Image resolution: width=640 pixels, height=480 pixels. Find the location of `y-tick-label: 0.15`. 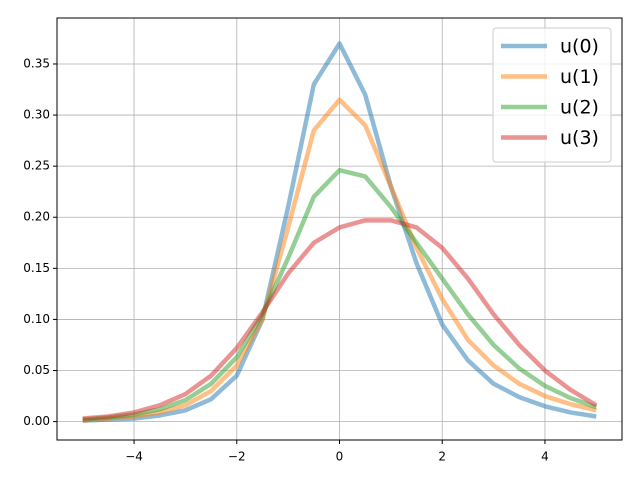

y-tick-label: 0.15 is located at coordinates (36, 268).